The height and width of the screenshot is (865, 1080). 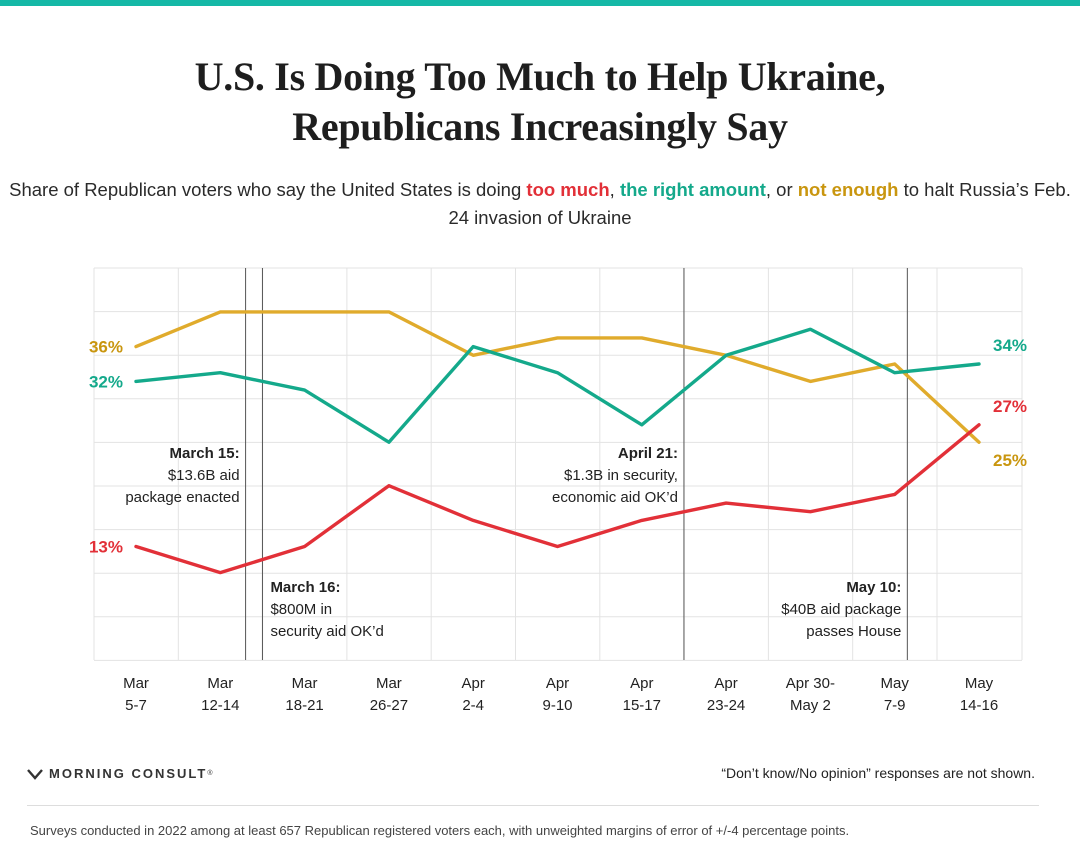 I want to click on subtitle-right-amount: the right amount, so click(x=692, y=189).